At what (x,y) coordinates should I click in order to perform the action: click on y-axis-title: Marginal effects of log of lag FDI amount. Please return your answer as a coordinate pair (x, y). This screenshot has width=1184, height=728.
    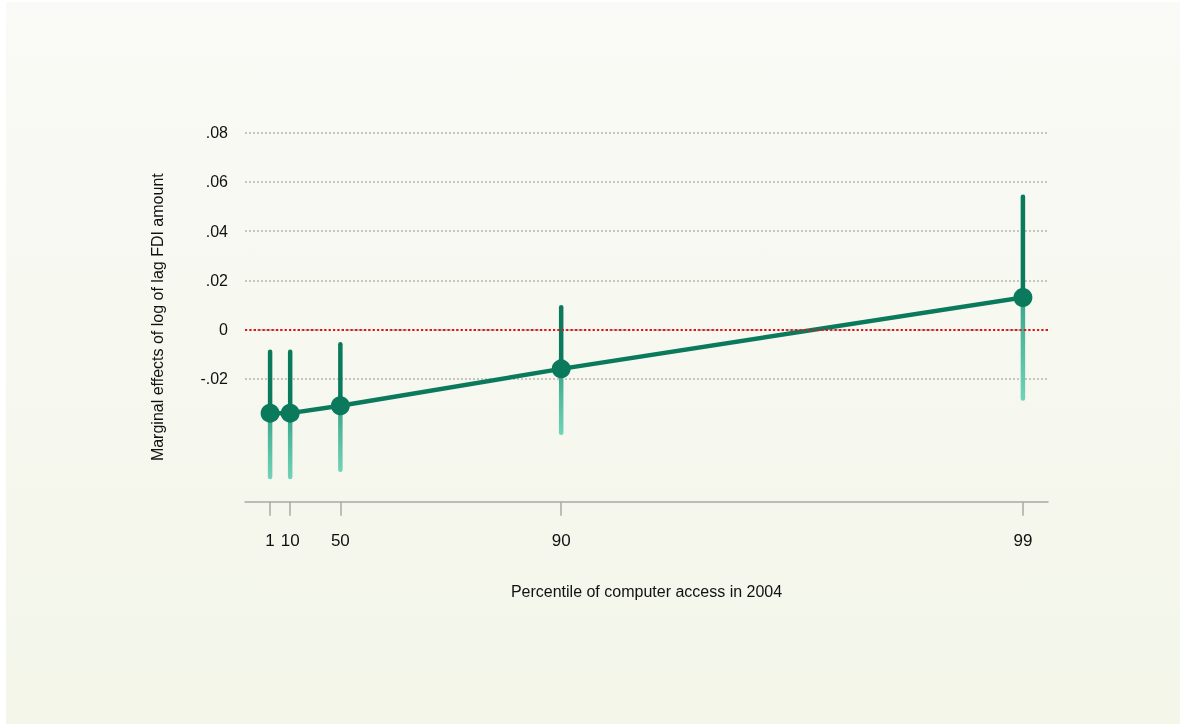
    Looking at the image, I should click on (157, 317).